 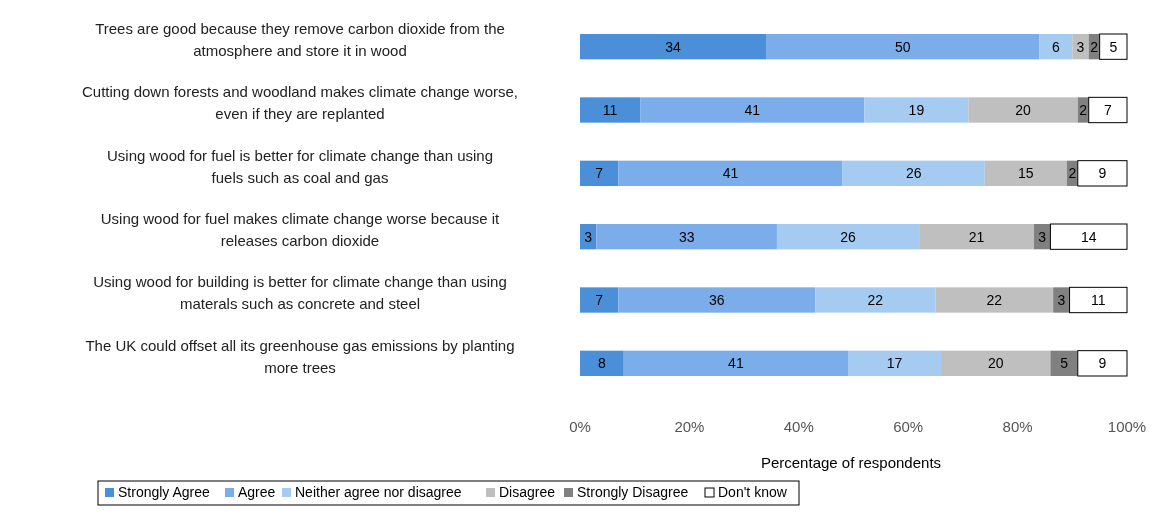 I want to click on y-tick-label: The UK could offset all its greenhouse gas emissions by planting more trees, so click(x=300, y=356).